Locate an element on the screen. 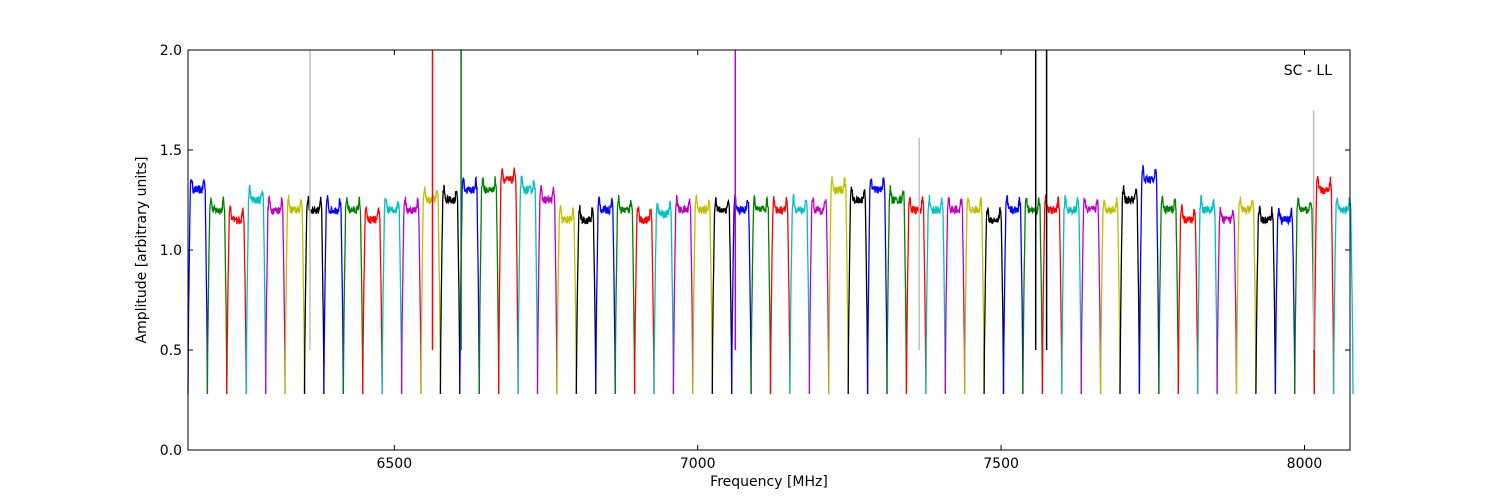 This screenshot has height=500, width=1500. y-tick-label: 2.0 is located at coordinates (171, 51).